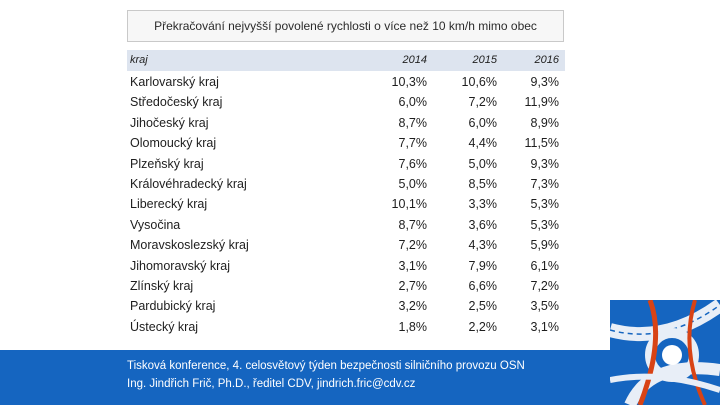 The width and height of the screenshot is (720, 405). I want to click on value-2015: 6,0%, so click(483, 122).